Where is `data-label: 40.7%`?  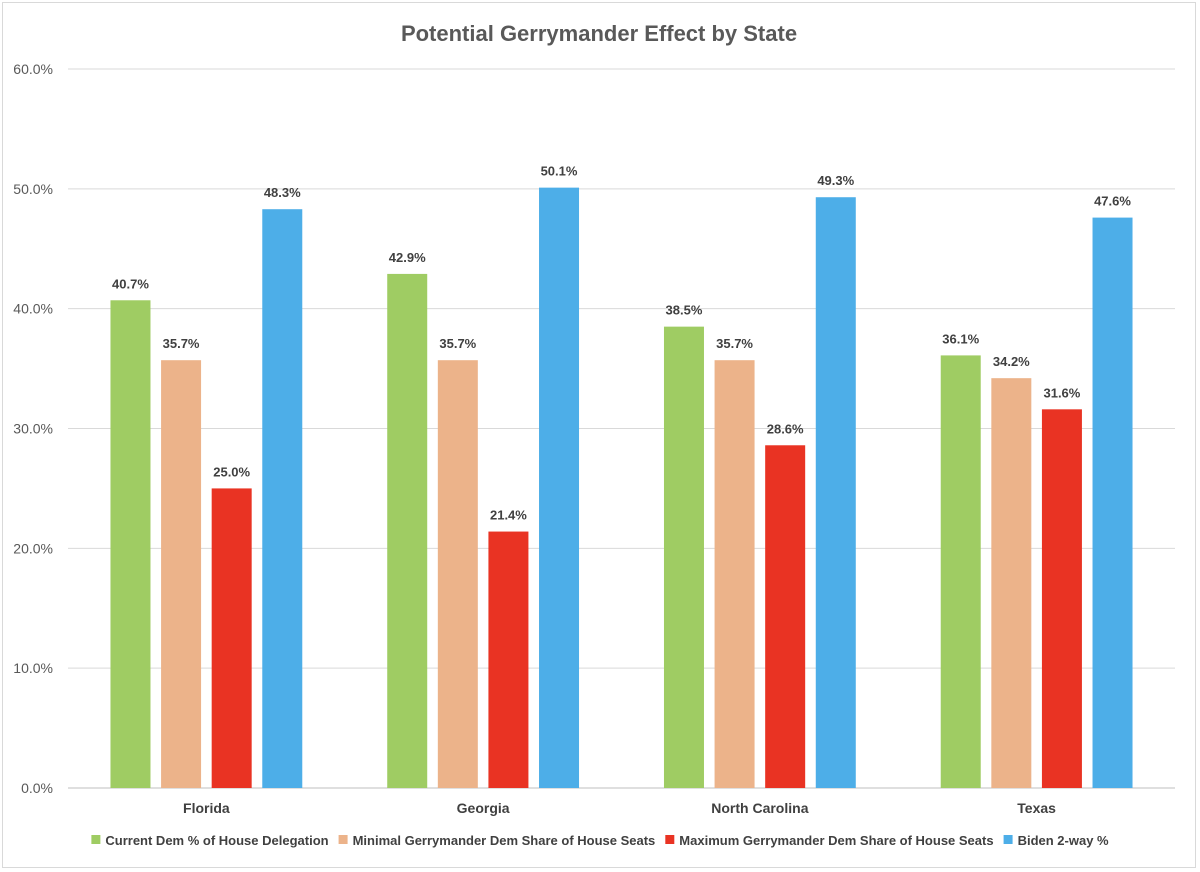
data-label: 40.7% is located at coordinates (130, 283).